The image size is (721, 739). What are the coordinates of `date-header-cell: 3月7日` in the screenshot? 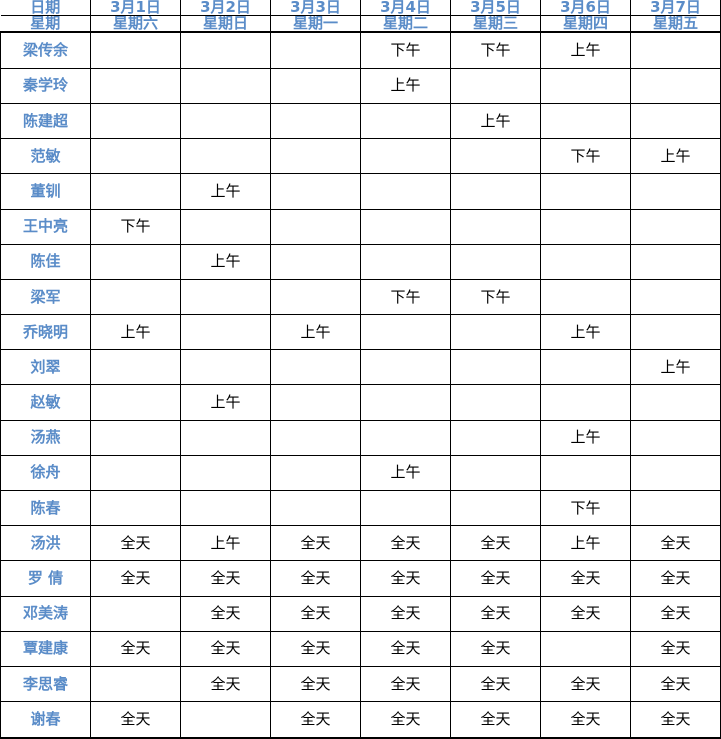 It's located at (675, 8).